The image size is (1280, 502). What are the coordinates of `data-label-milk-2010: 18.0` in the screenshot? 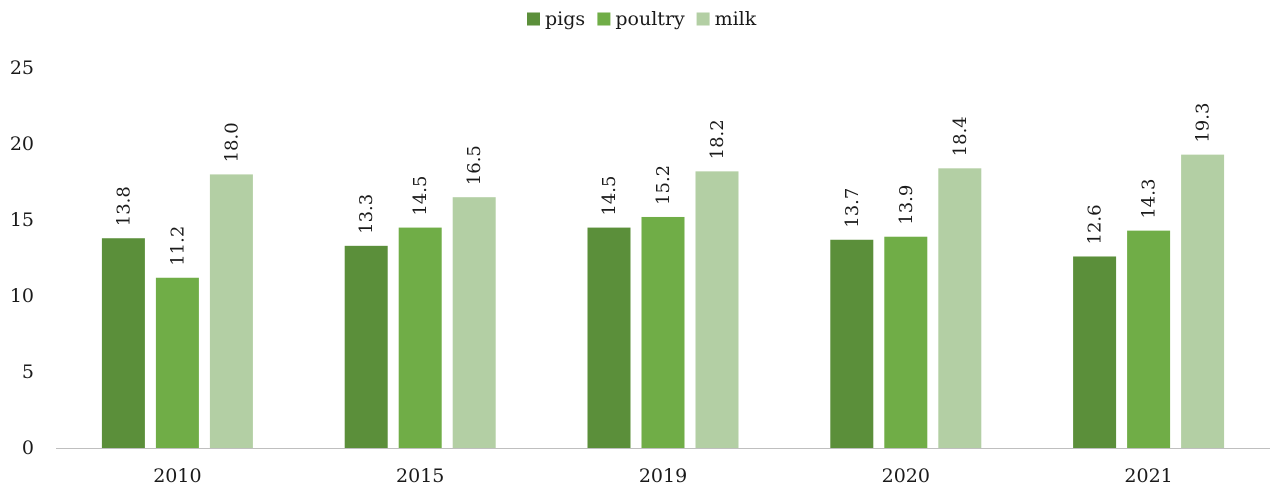 It's located at (231, 142).